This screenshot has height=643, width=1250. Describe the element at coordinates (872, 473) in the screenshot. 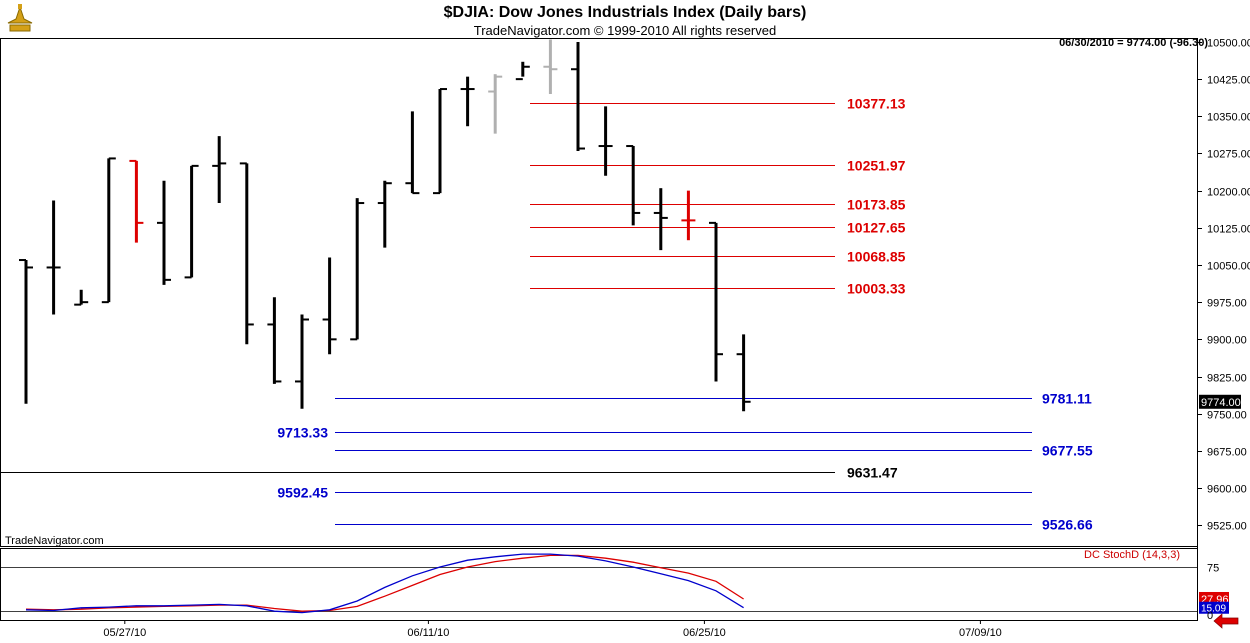

I see `level-label-9: 9631.47` at that location.